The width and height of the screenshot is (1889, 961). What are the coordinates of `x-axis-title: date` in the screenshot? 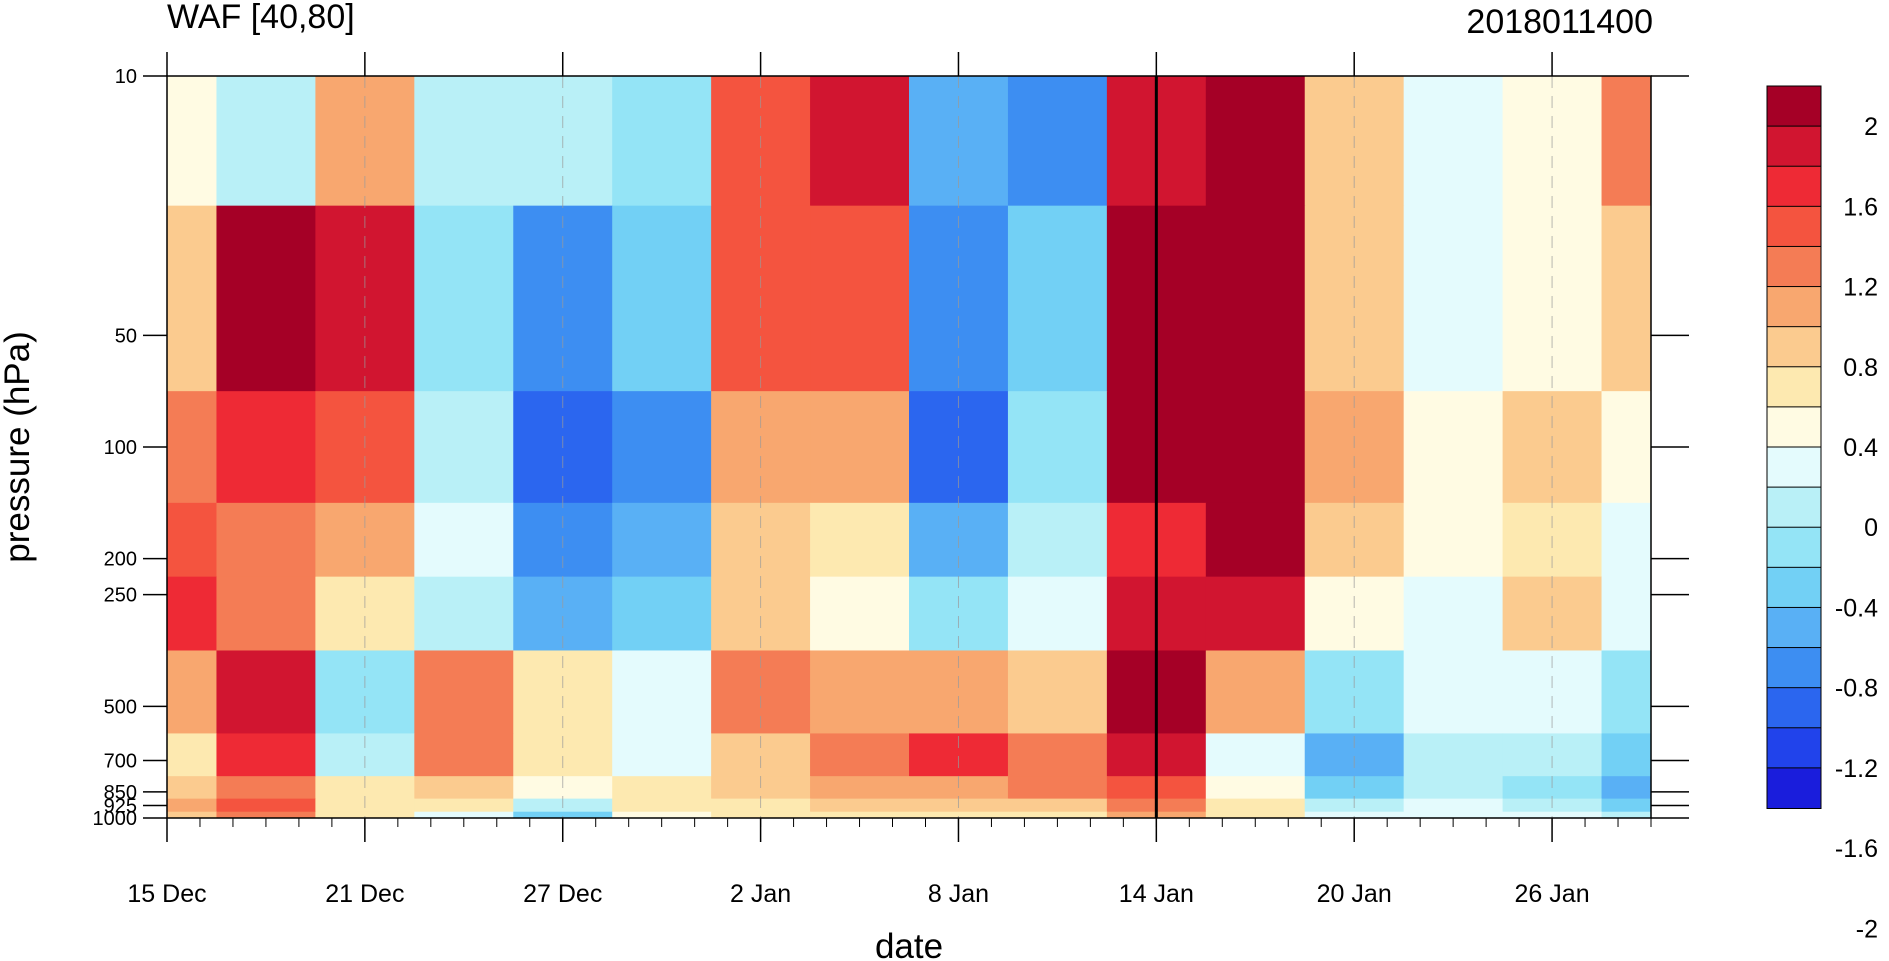 It's located at (909, 944).